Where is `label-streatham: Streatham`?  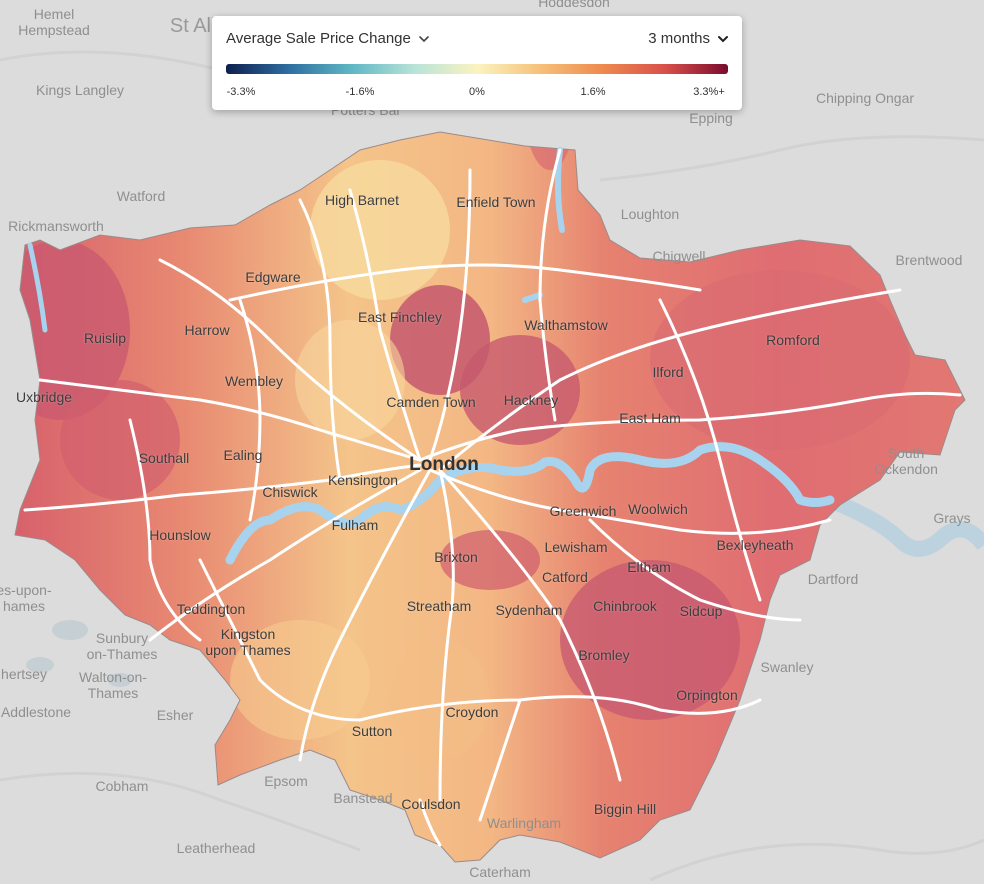
label-streatham: Streatham is located at coordinates (439, 606).